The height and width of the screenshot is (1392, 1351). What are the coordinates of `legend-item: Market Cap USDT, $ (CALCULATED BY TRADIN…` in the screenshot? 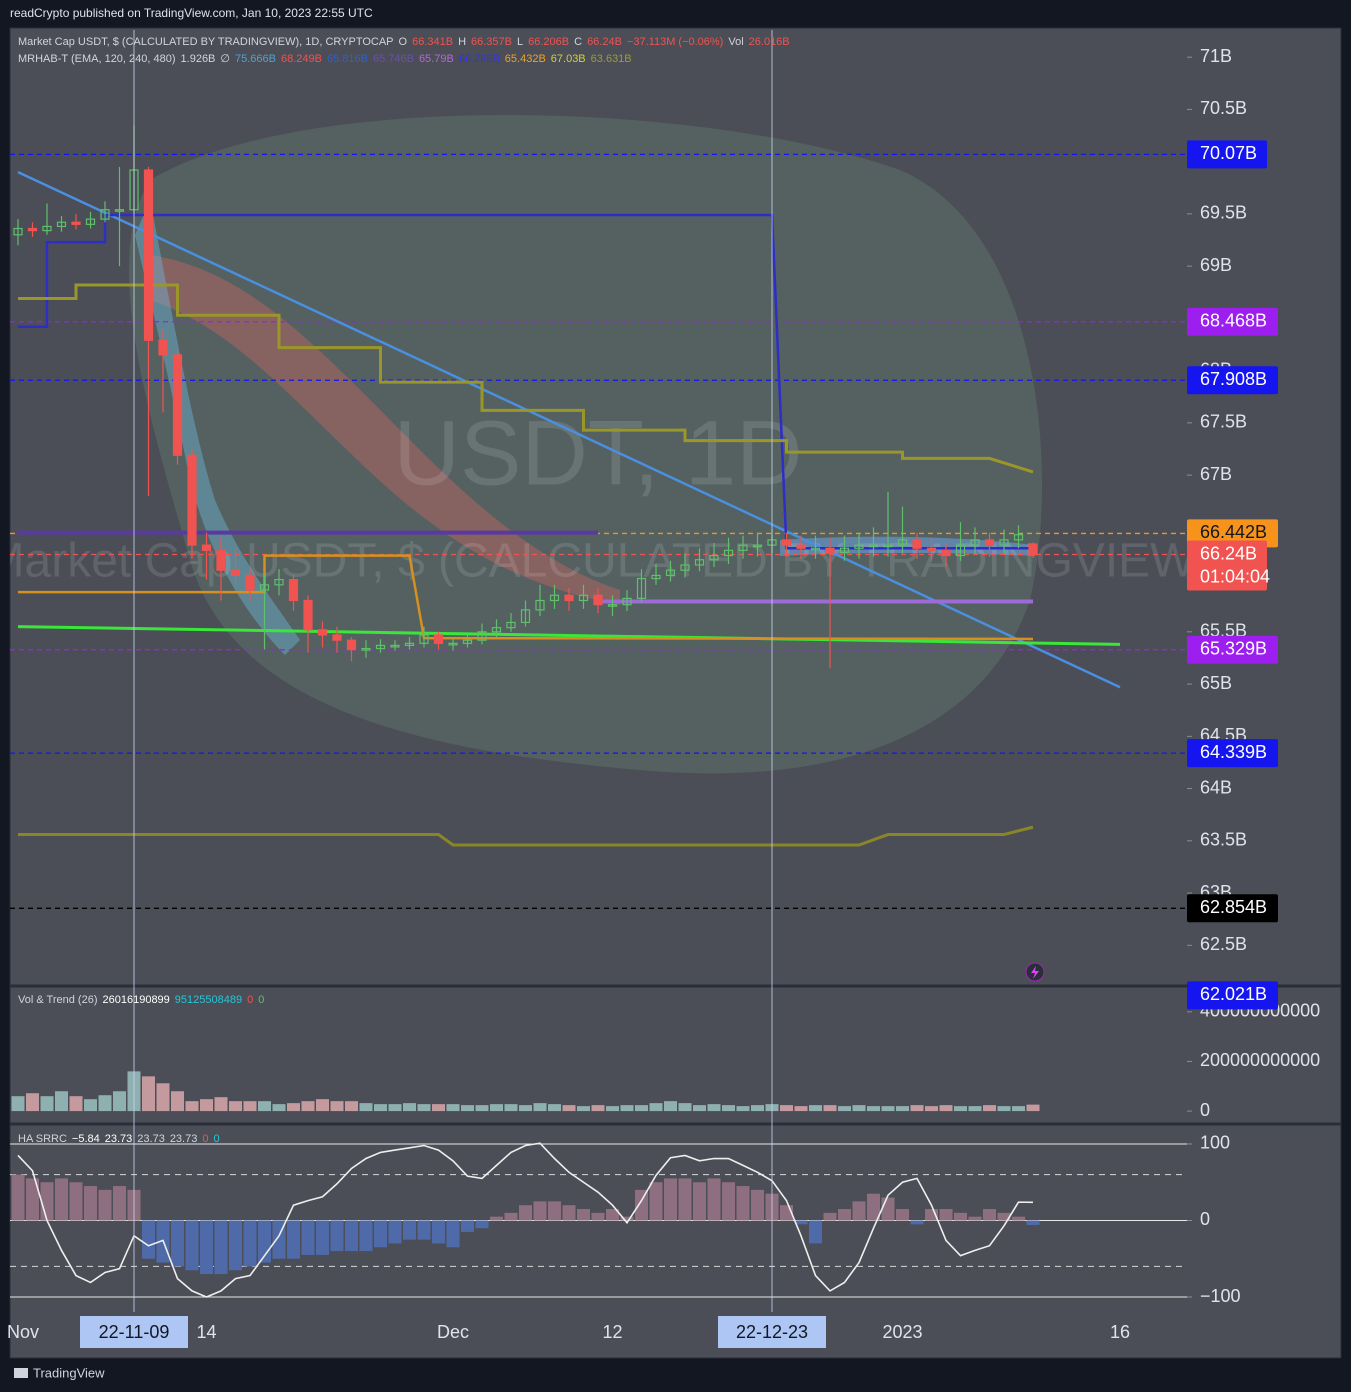 It's located at (206, 42).